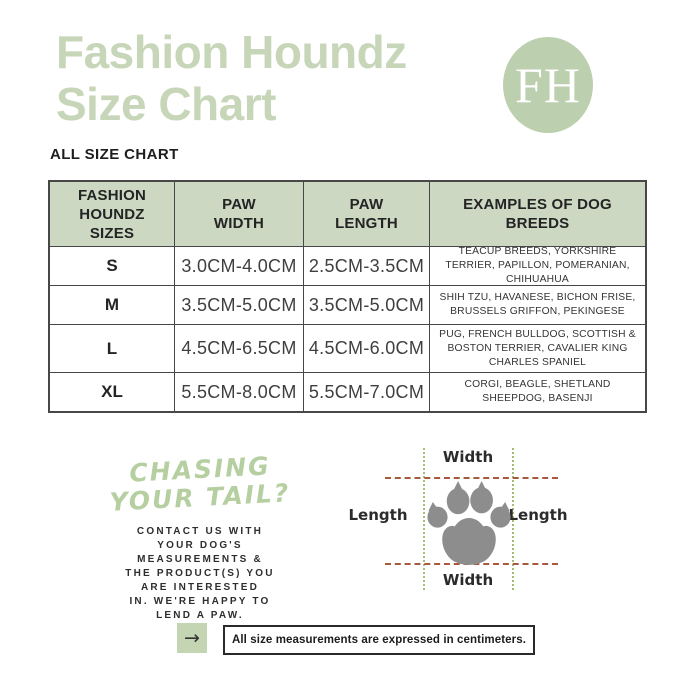 The width and height of the screenshot is (679, 681). What do you see at coordinates (366, 266) in the screenshot?
I see `paw-length-cell: 2.5CM-3.5CM` at bounding box center [366, 266].